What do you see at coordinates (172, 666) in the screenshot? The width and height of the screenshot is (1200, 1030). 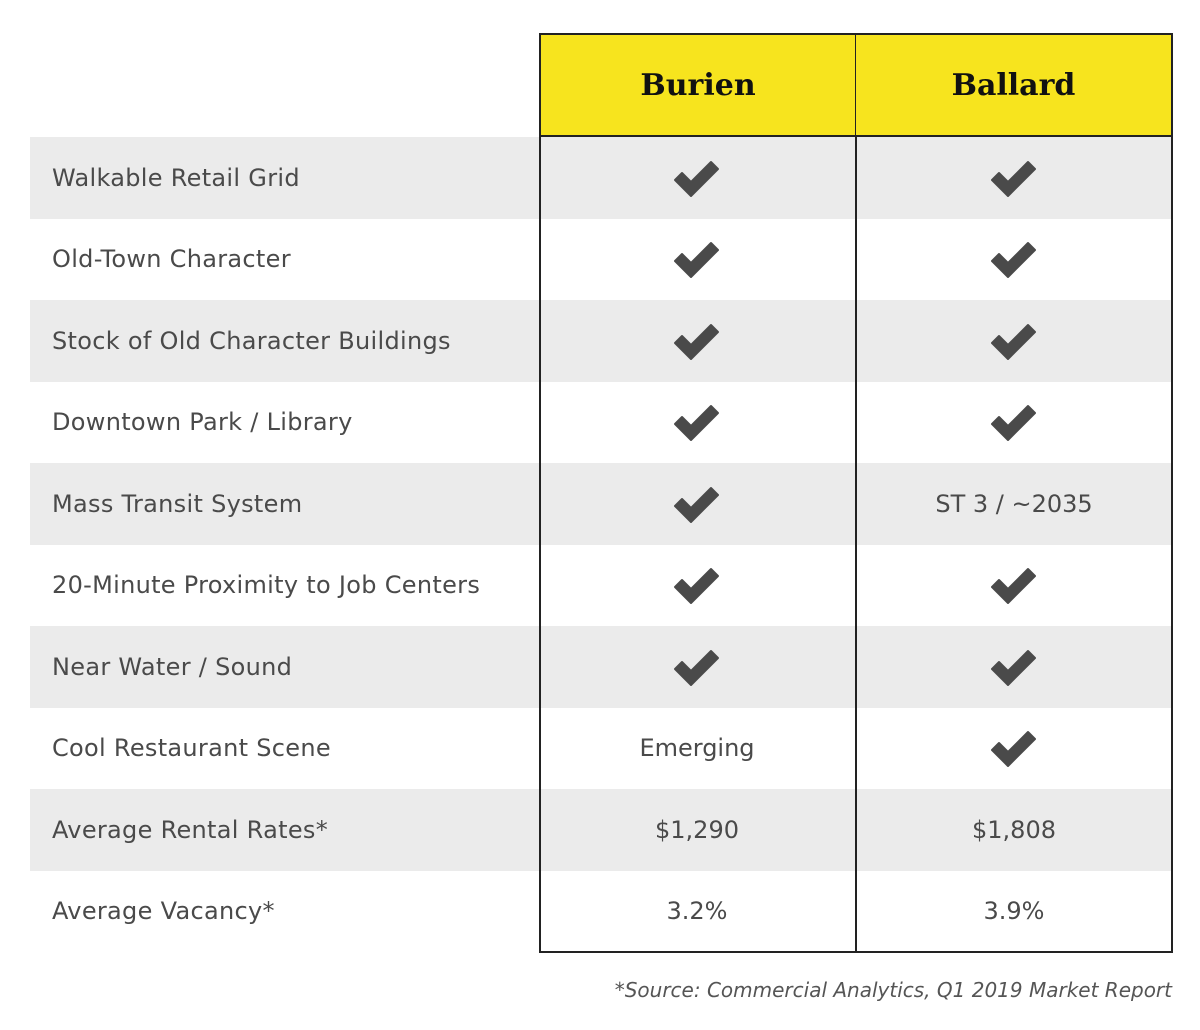 I see `row-label: Near Water / Sound` at bounding box center [172, 666].